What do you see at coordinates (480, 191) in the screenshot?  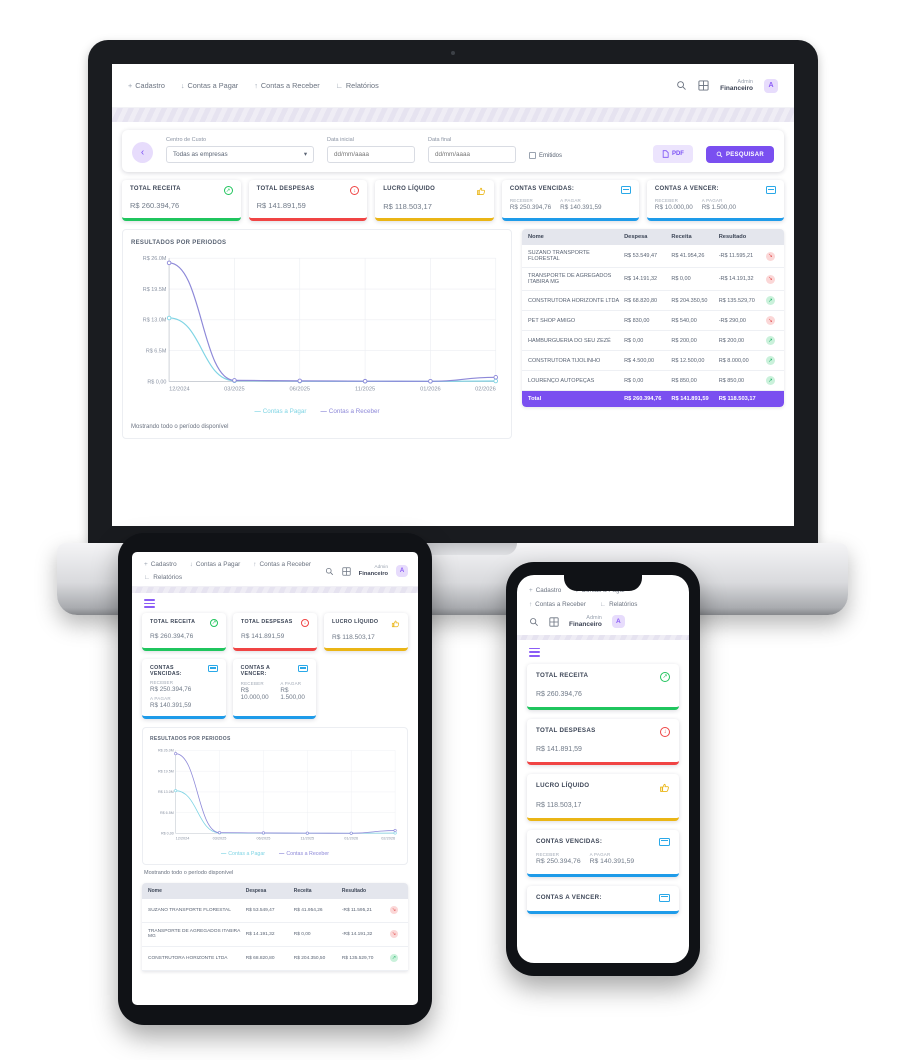 I see `thumbs-up-icon` at bounding box center [480, 191].